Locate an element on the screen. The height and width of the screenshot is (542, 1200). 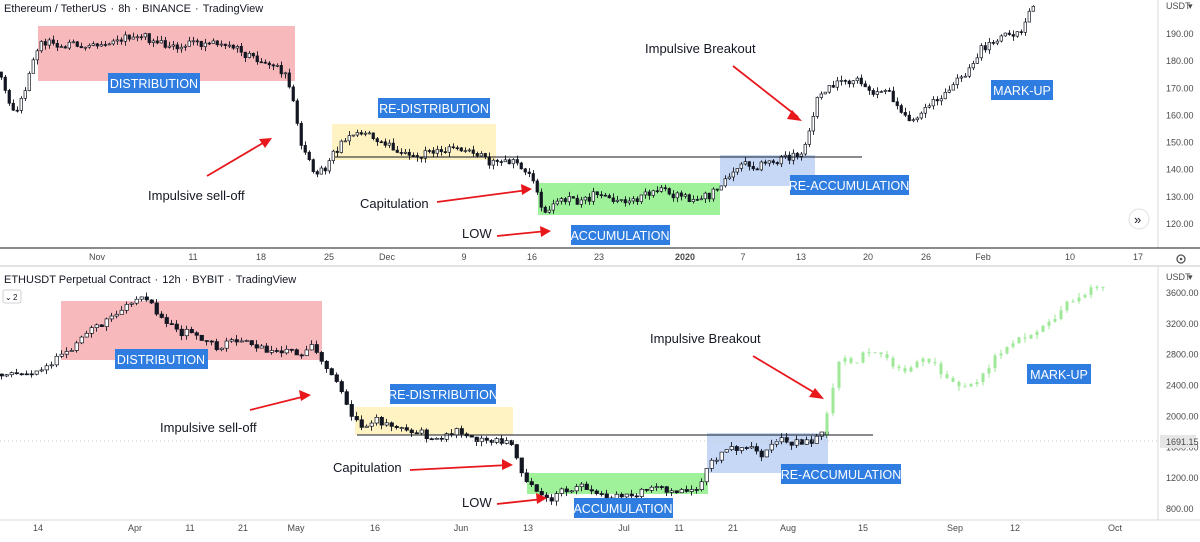
bottom-indicators-collapse-toggle: ⌄ 2 is located at coordinates (12, 296).